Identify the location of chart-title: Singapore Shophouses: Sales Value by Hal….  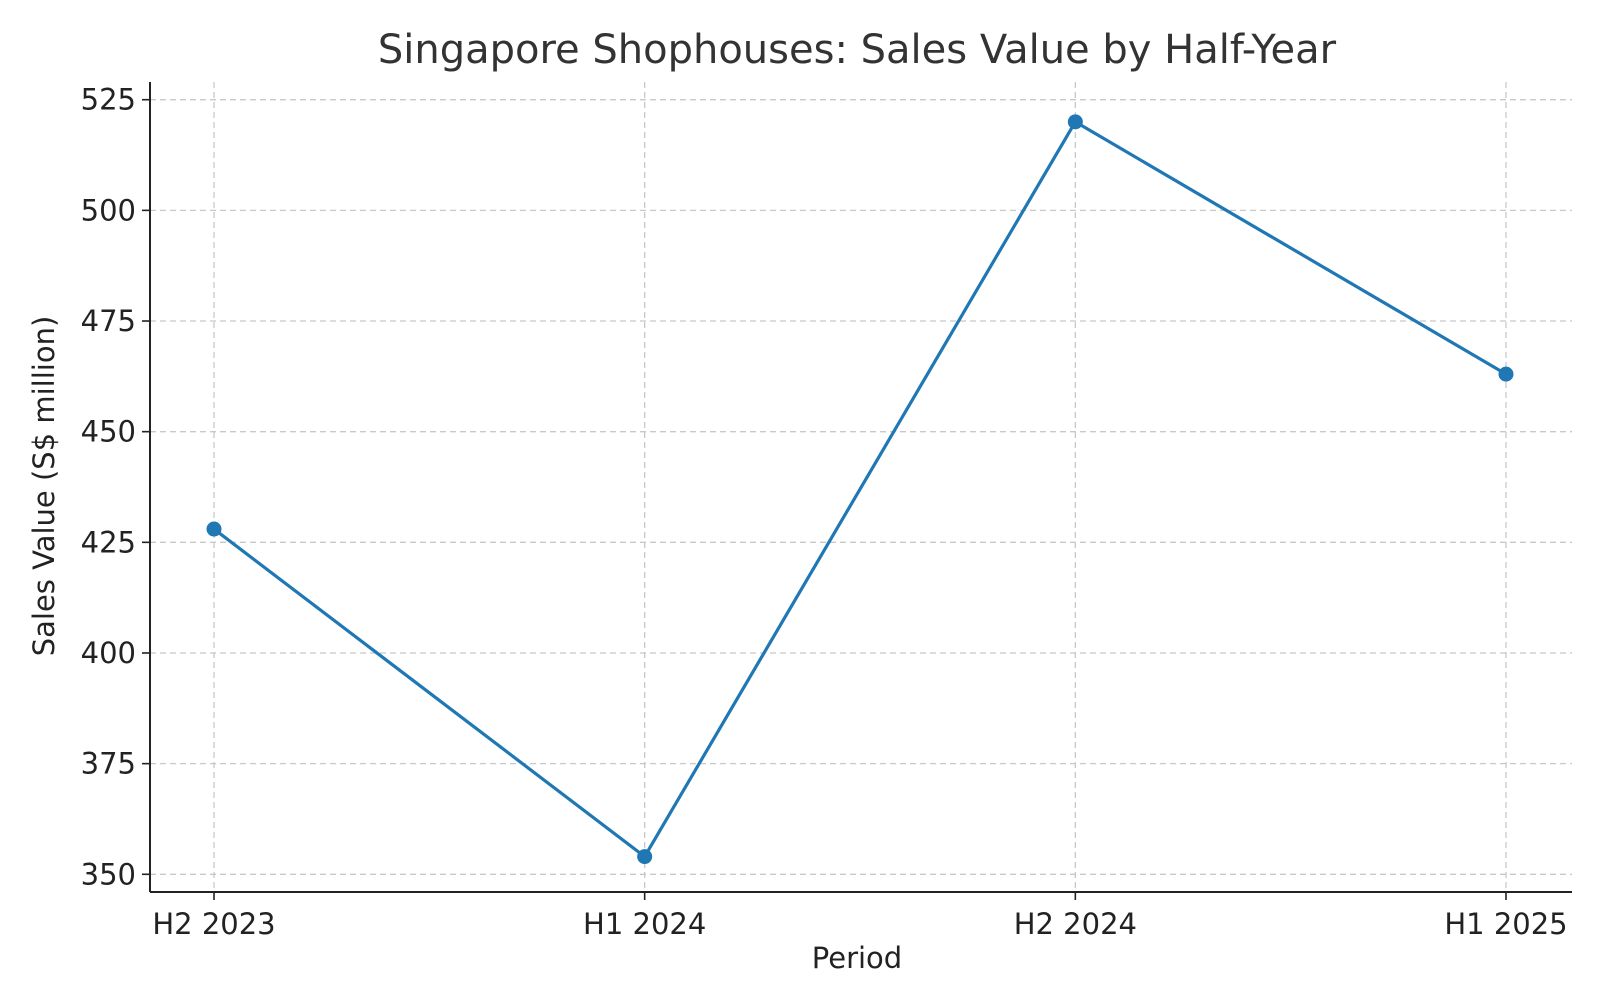
(857, 50).